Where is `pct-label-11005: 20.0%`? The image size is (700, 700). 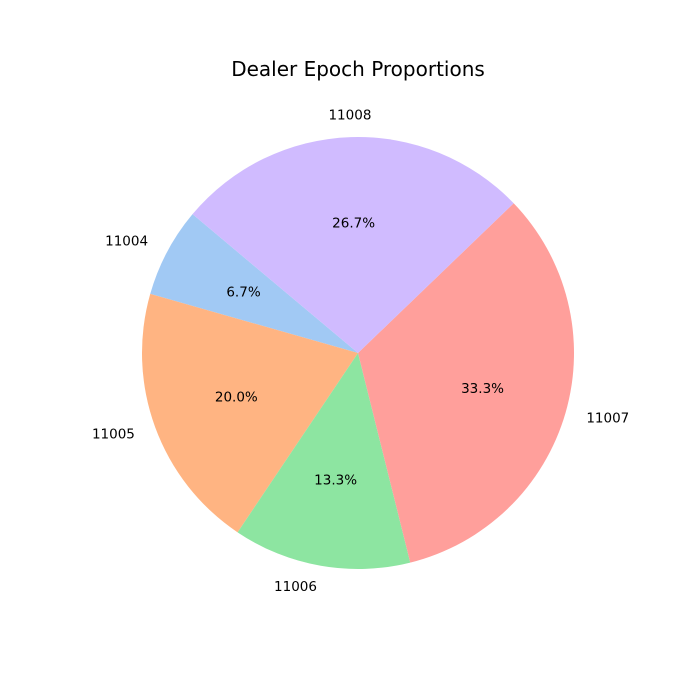
pct-label-11005: 20.0% is located at coordinates (236, 398).